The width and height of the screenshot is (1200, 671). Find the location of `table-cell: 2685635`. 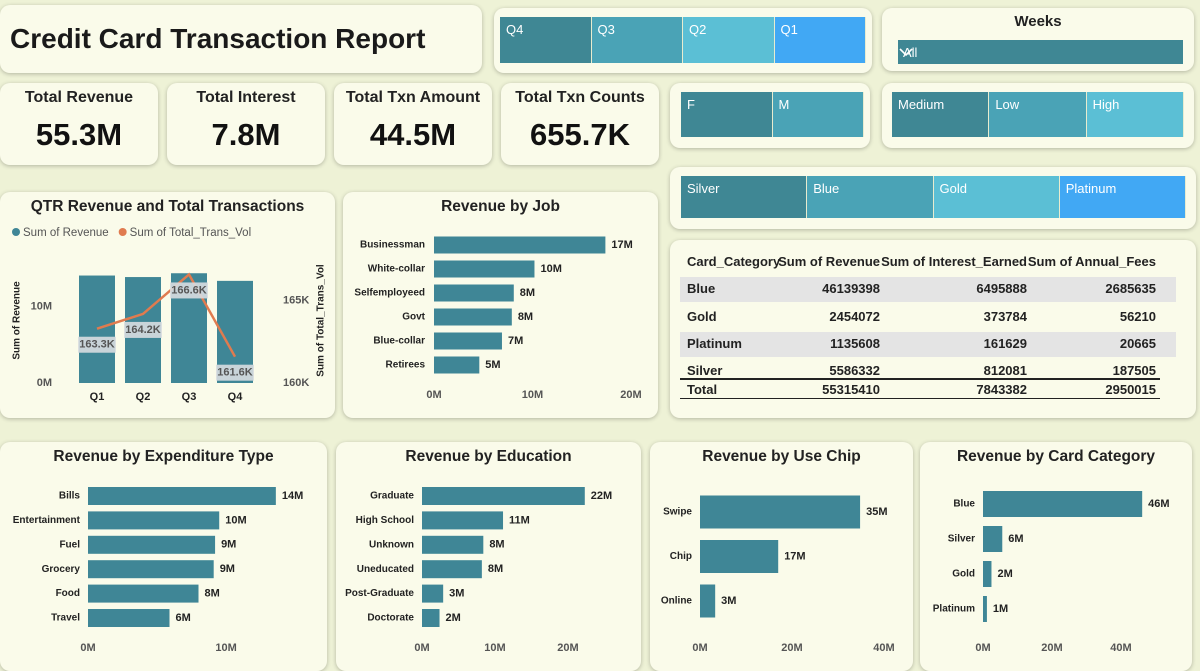

table-cell: 2685635 is located at coordinates (1130, 288).